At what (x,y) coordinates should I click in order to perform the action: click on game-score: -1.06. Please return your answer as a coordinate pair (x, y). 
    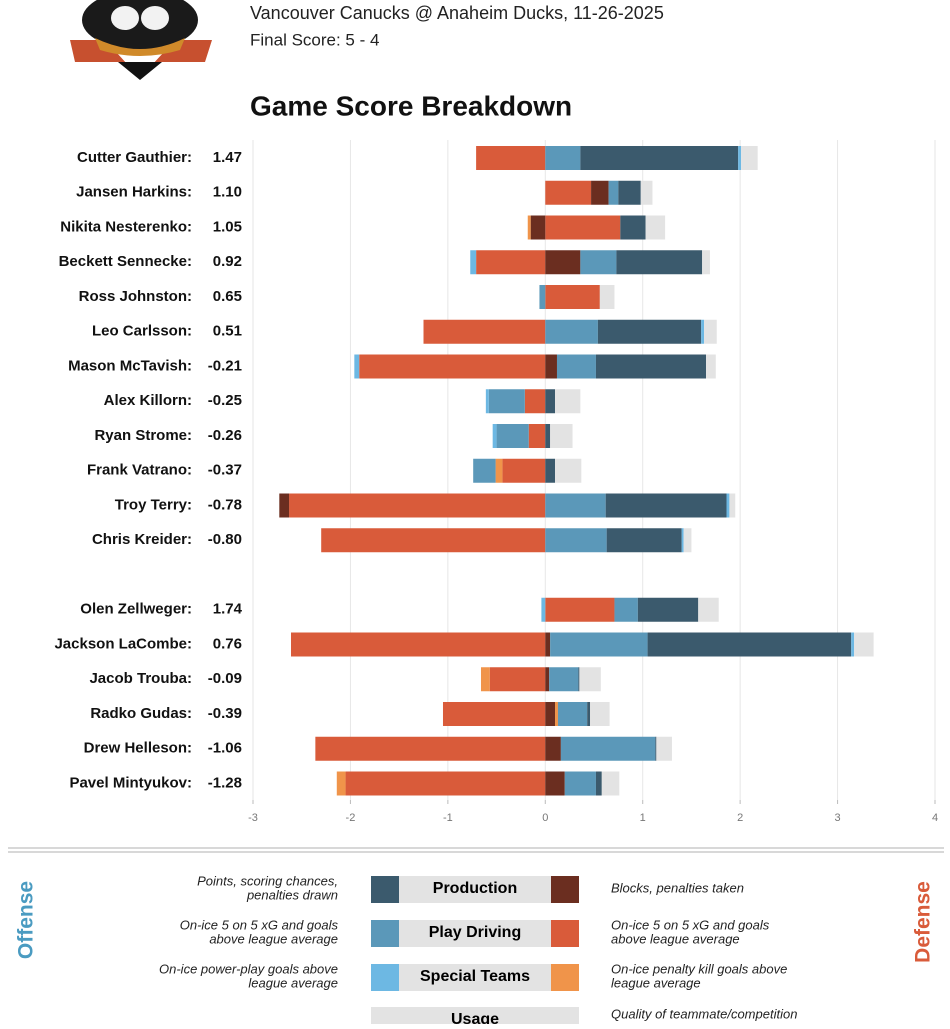
    Looking at the image, I should click on (225, 748).